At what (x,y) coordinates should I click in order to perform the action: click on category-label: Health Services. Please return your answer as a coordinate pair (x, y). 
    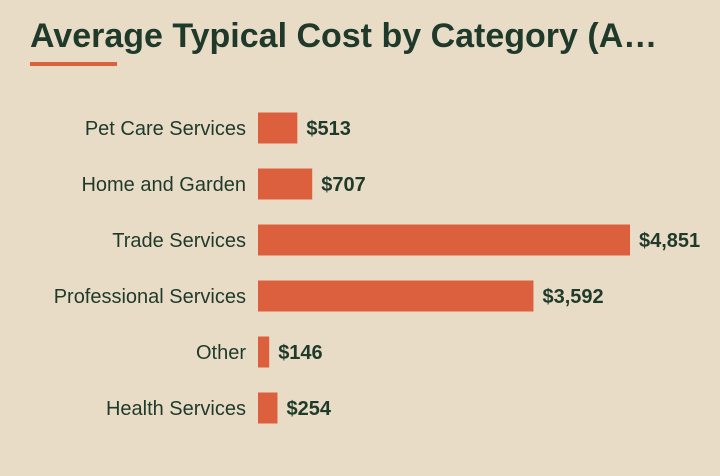
    Looking at the image, I should click on (176, 409).